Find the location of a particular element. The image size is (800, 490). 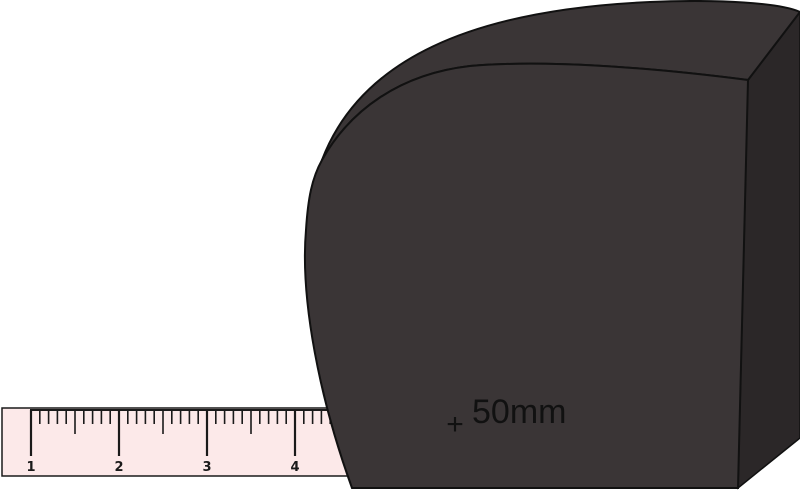

tape-body is located at coordinates (176, 442).